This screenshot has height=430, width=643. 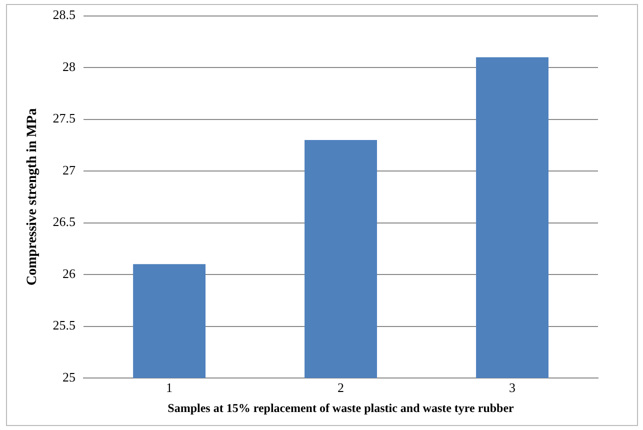 I want to click on x-tick-label: 3, so click(x=512, y=388).